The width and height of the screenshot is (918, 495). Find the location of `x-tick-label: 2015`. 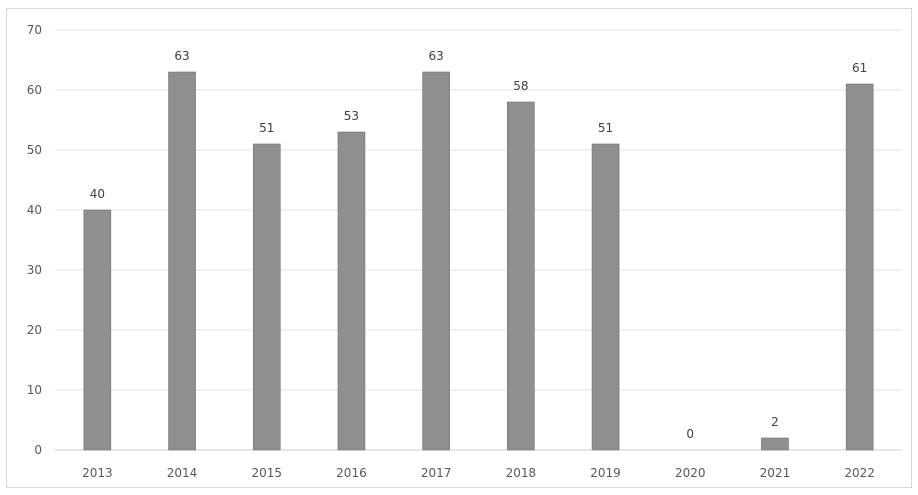

x-tick-label: 2015 is located at coordinates (266, 473).